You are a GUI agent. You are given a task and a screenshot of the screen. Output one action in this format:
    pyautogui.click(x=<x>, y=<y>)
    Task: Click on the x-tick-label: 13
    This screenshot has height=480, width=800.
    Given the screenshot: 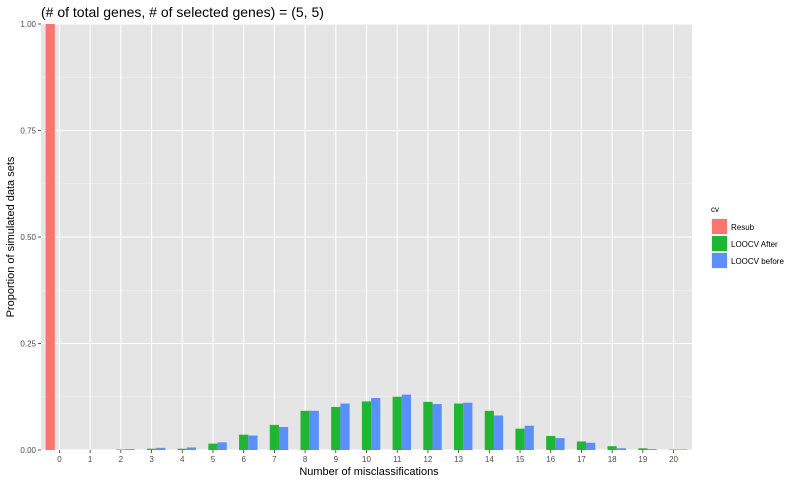 What is the action you would take?
    pyautogui.click(x=458, y=459)
    